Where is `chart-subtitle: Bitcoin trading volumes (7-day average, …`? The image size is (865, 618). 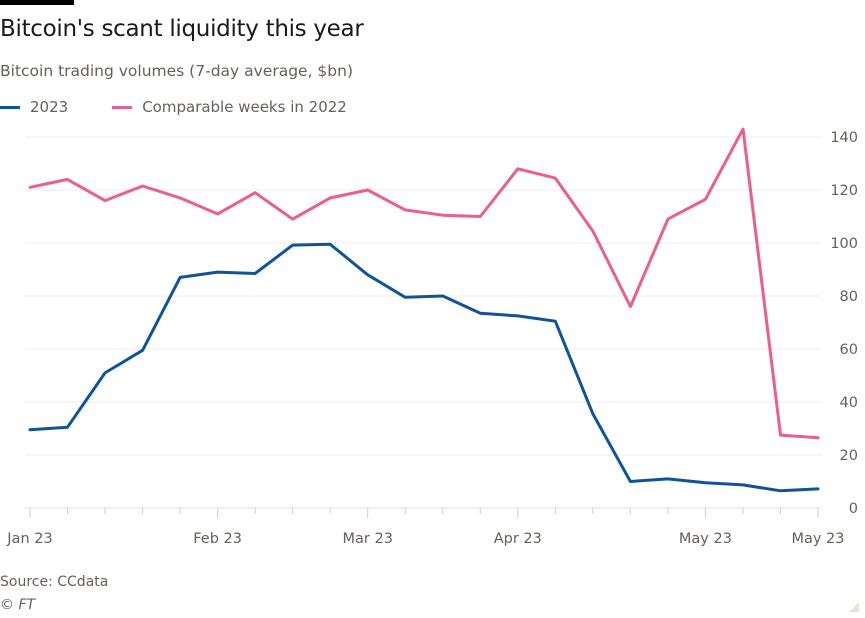
chart-subtitle: Bitcoin trading volumes (7-day average, … is located at coordinates (177, 71).